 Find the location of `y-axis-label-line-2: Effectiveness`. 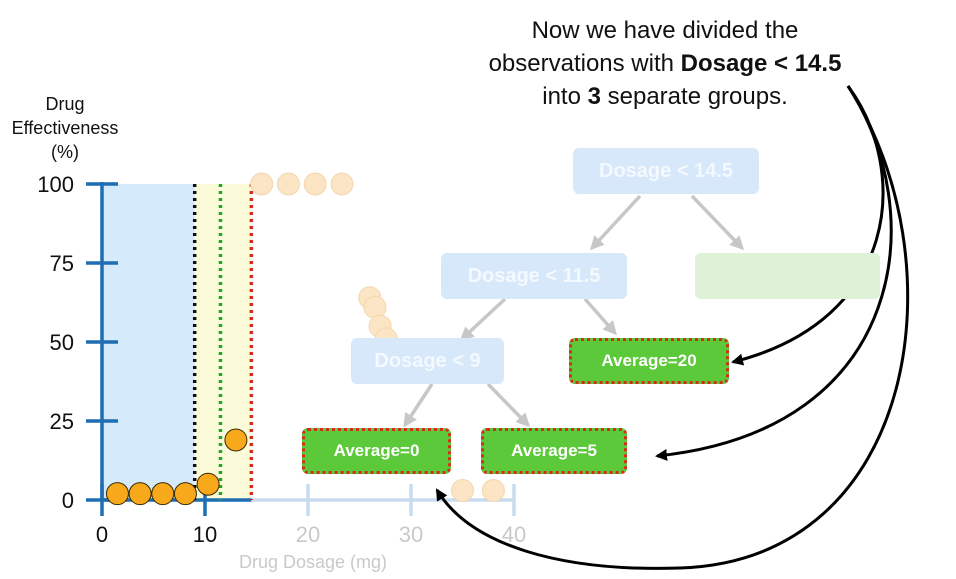

y-axis-label-line-2: Effectiveness is located at coordinates (65, 128).